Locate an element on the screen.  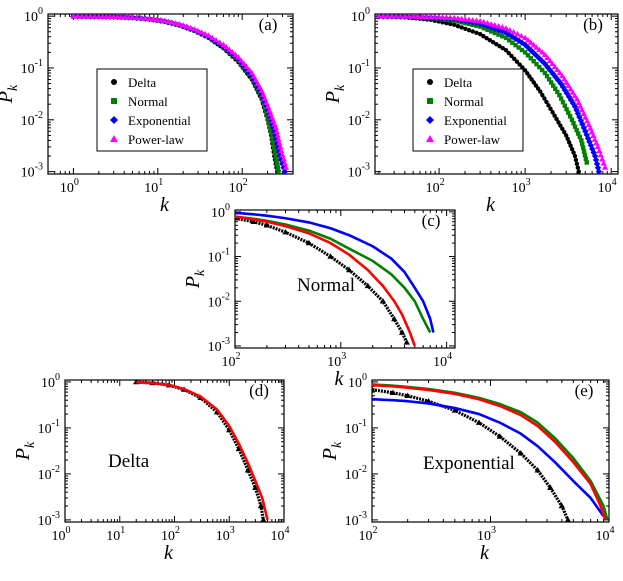
y-axis-title: Pk is located at coordinates (332, 451).